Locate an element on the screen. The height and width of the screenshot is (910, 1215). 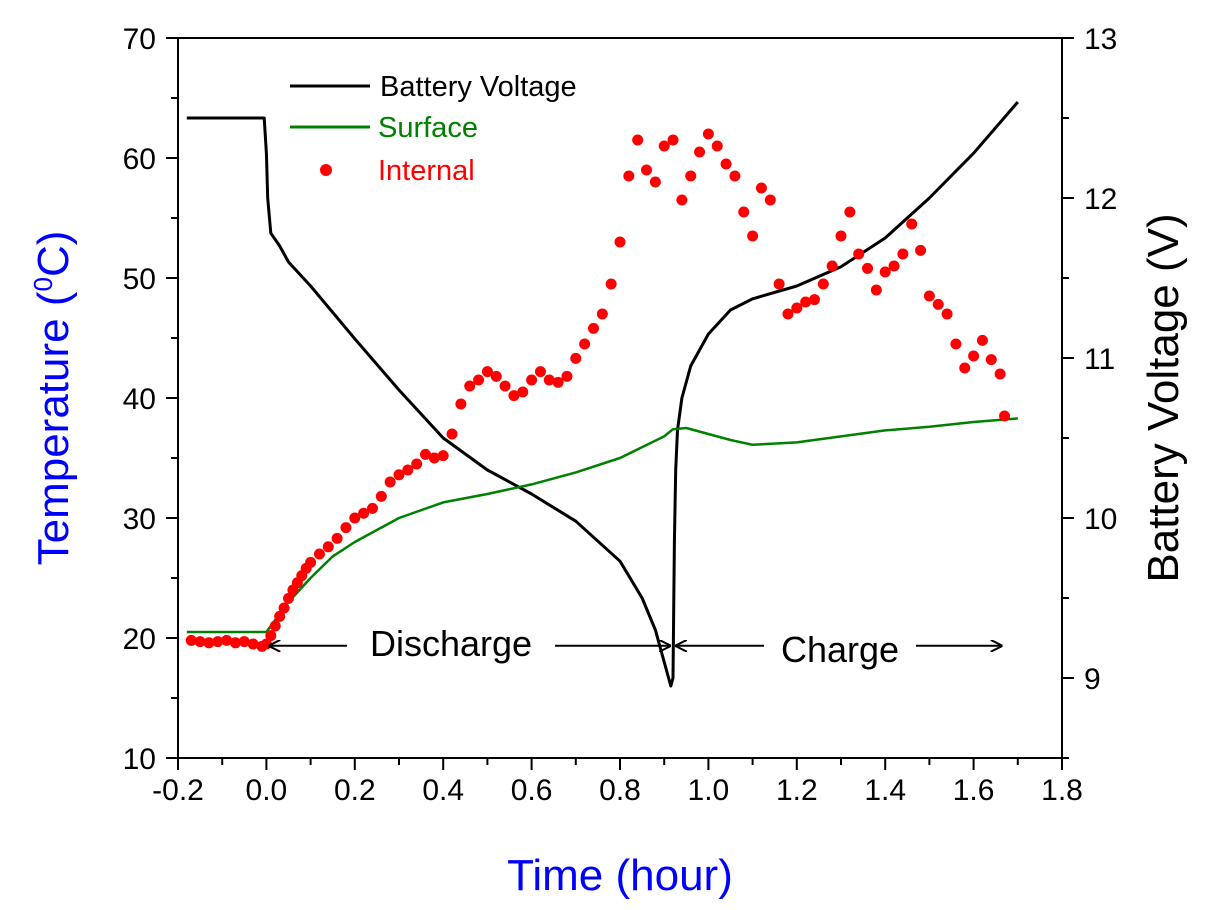
y-axis-title-right: Battery Voltage (V) is located at coordinates (1163, 397).